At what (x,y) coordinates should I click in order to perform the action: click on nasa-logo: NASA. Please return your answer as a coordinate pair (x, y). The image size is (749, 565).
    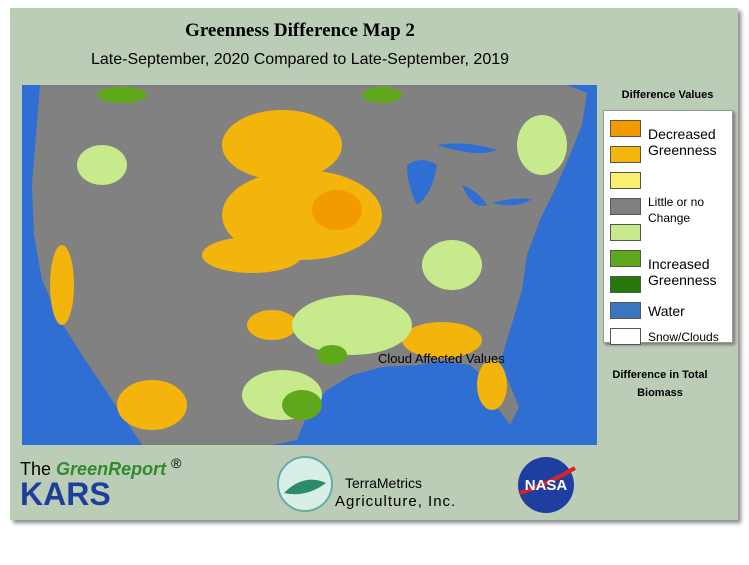
    Looking at the image, I should click on (547, 485).